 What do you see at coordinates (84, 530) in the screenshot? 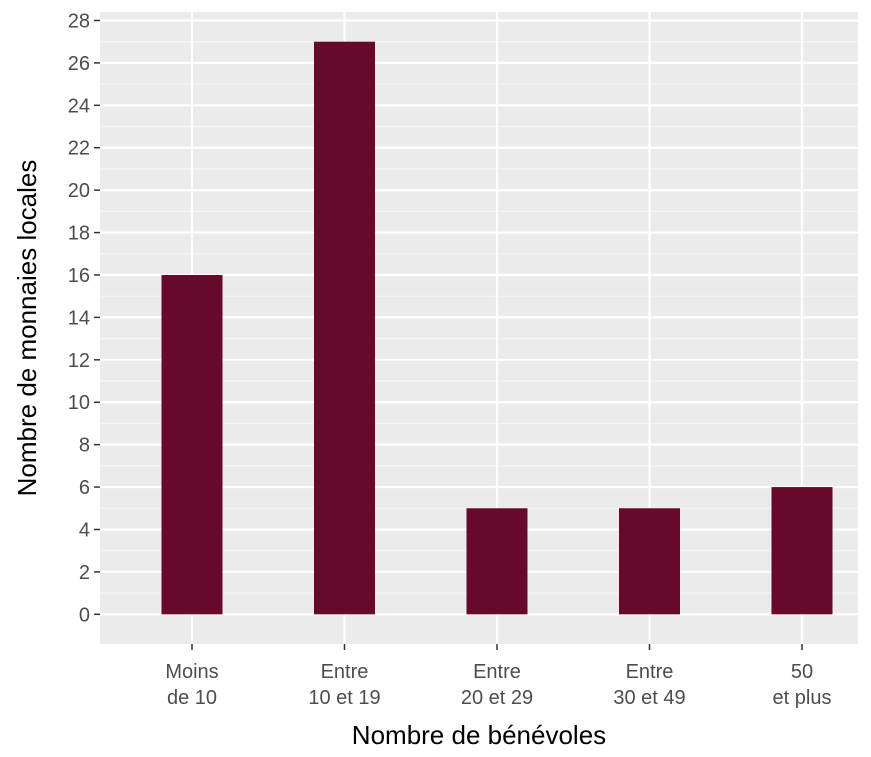
I see `y-tick-label: 4` at bounding box center [84, 530].